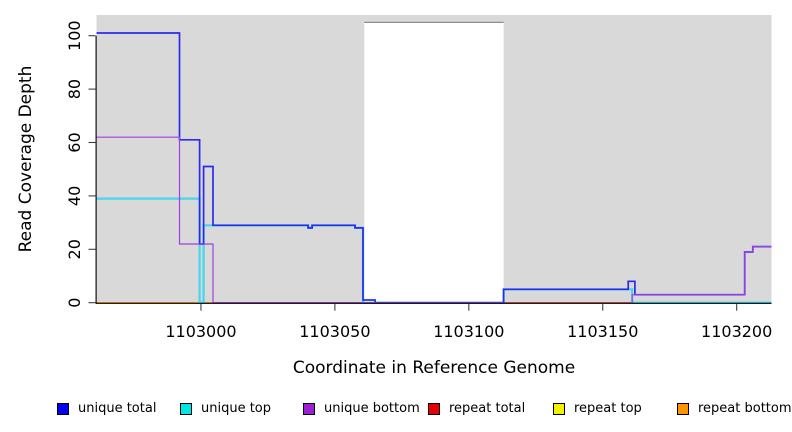 This screenshot has width=792, height=432. Describe the element at coordinates (117, 408) in the screenshot. I see `legend-label: unique total` at that location.